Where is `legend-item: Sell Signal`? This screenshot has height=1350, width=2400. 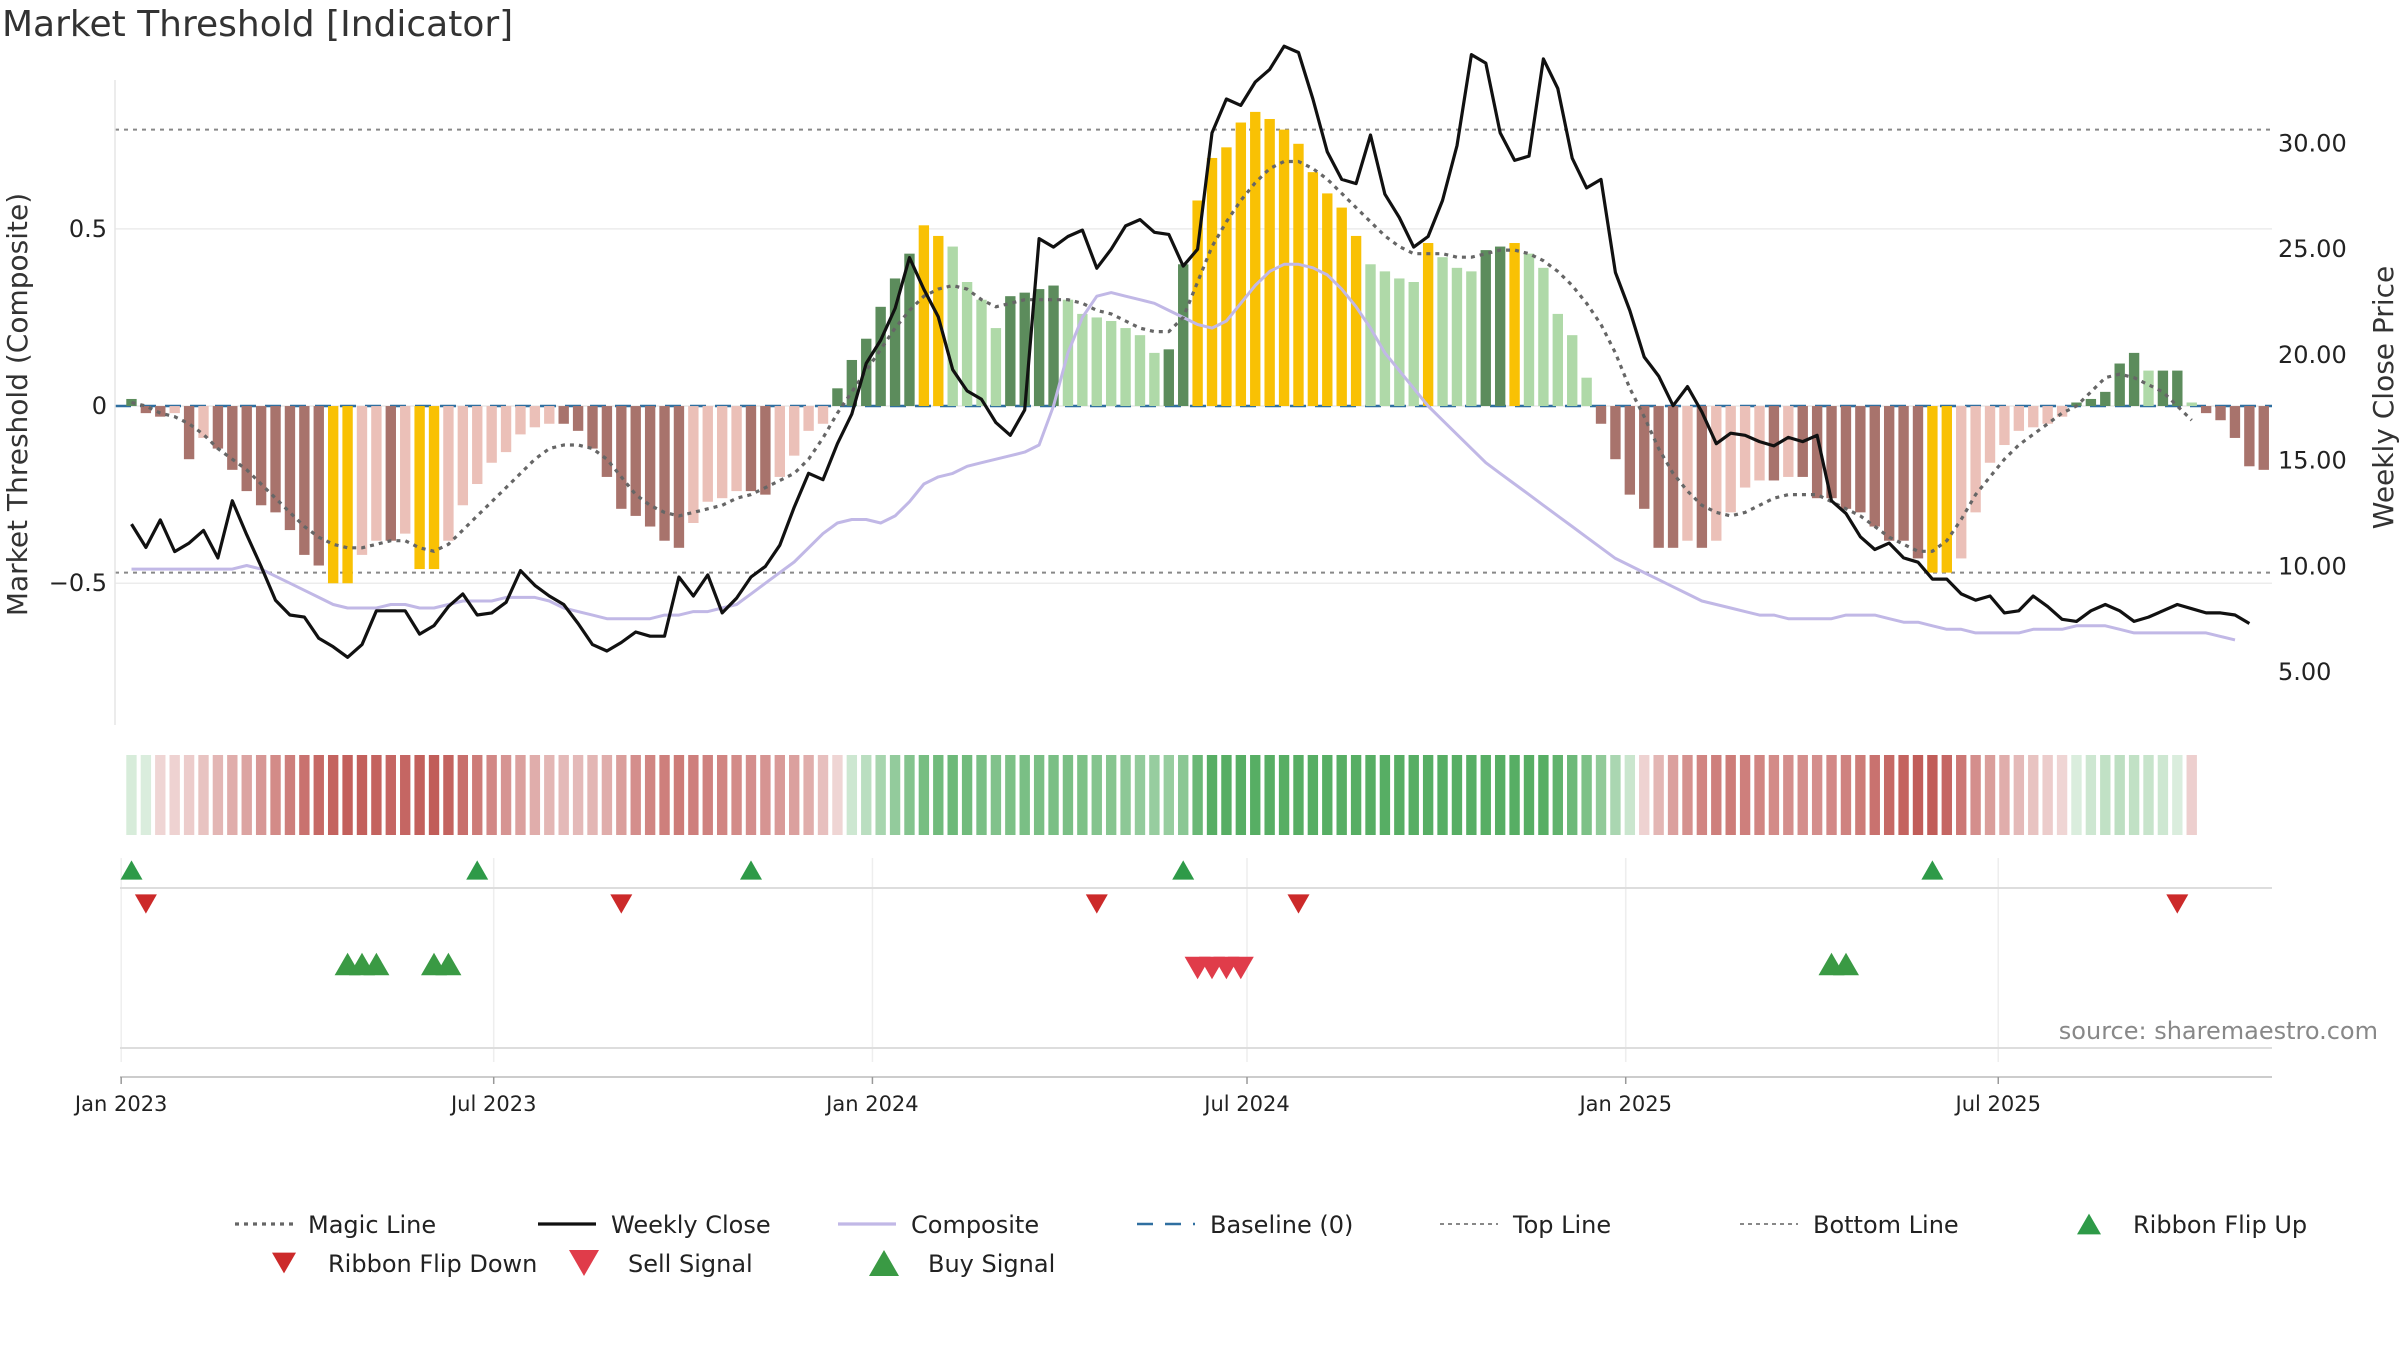
legend-item: Sell Signal is located at coordinates (661, 1264).